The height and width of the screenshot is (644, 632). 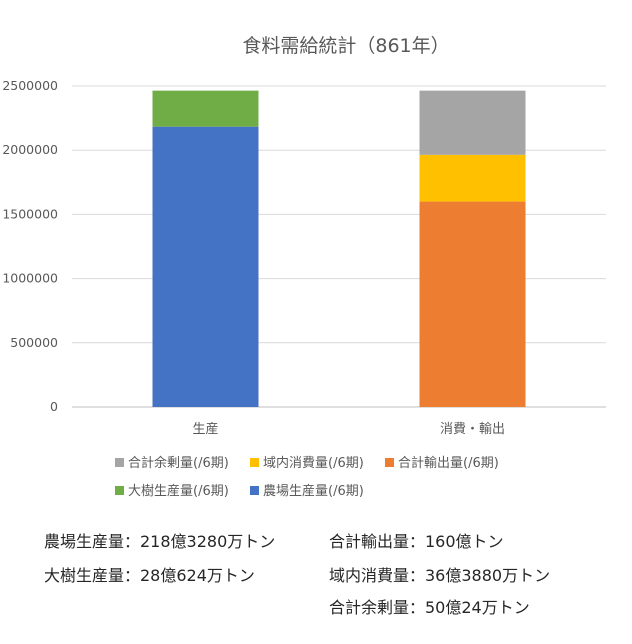 What do you see at coordinates (30, 246) in the screenshot?
I see `y-axis-ticks: 0 500000 1000000 1500000 2000000 2500000` at bounding box center [30, 246].